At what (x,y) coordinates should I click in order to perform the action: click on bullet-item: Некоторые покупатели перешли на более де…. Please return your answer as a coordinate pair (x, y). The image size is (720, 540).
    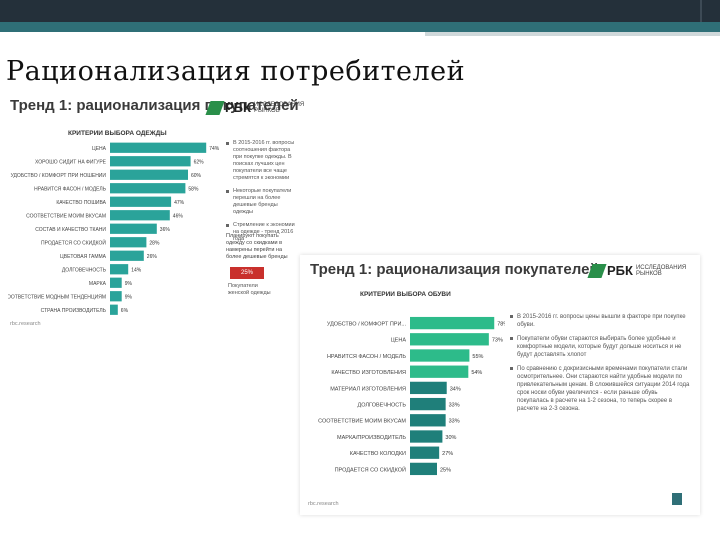
    Looking at the image, I should click on (261, 202).